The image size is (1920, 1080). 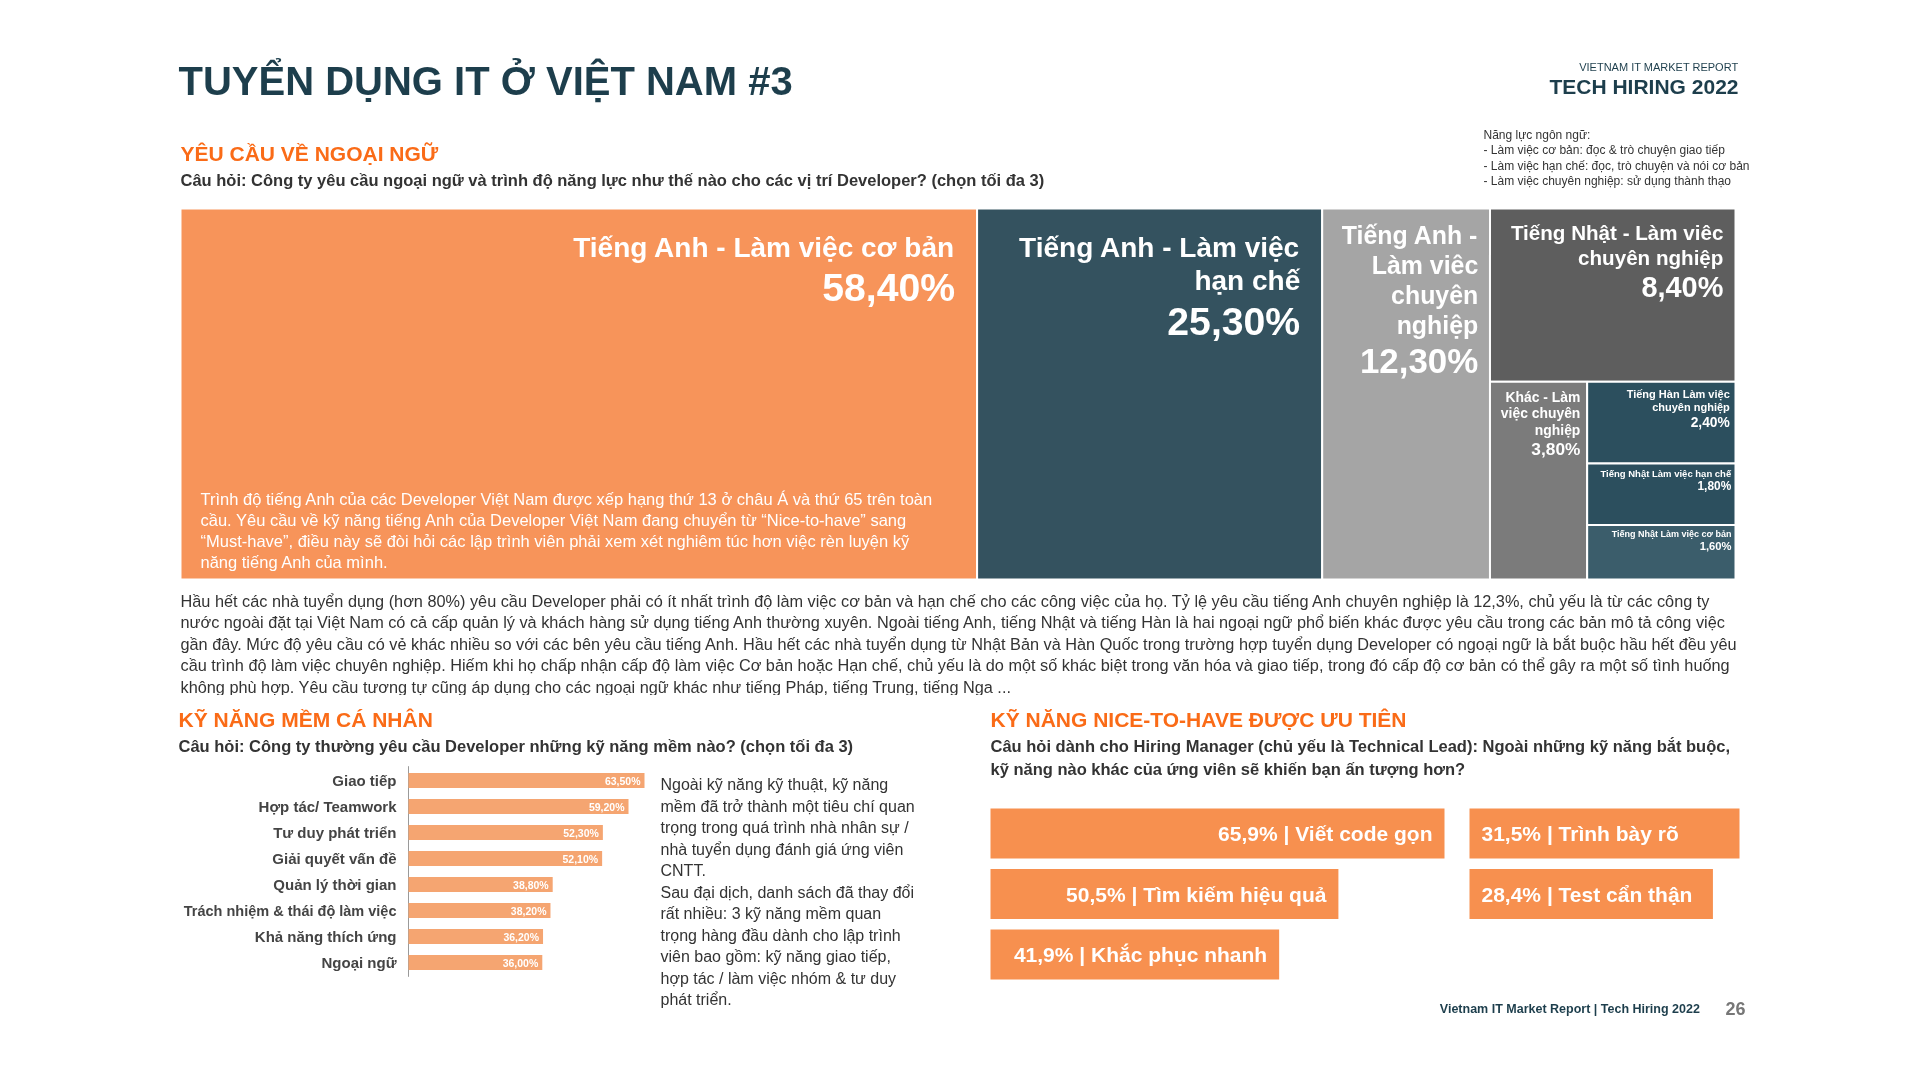 What do you see at coordinates (335, 884) in the screenshot?
I see `y-tick-label: Quản lý thời gian` at bounding box center [335, 884].